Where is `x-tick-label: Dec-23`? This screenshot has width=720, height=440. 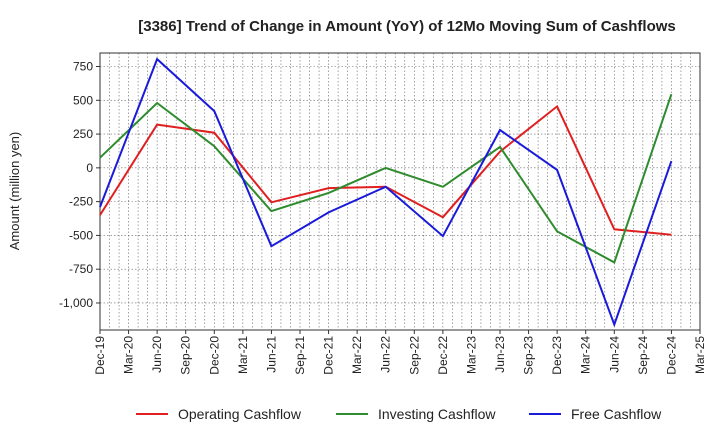
x-tick-label: Dec-23 is located at coordinates (557, 355).